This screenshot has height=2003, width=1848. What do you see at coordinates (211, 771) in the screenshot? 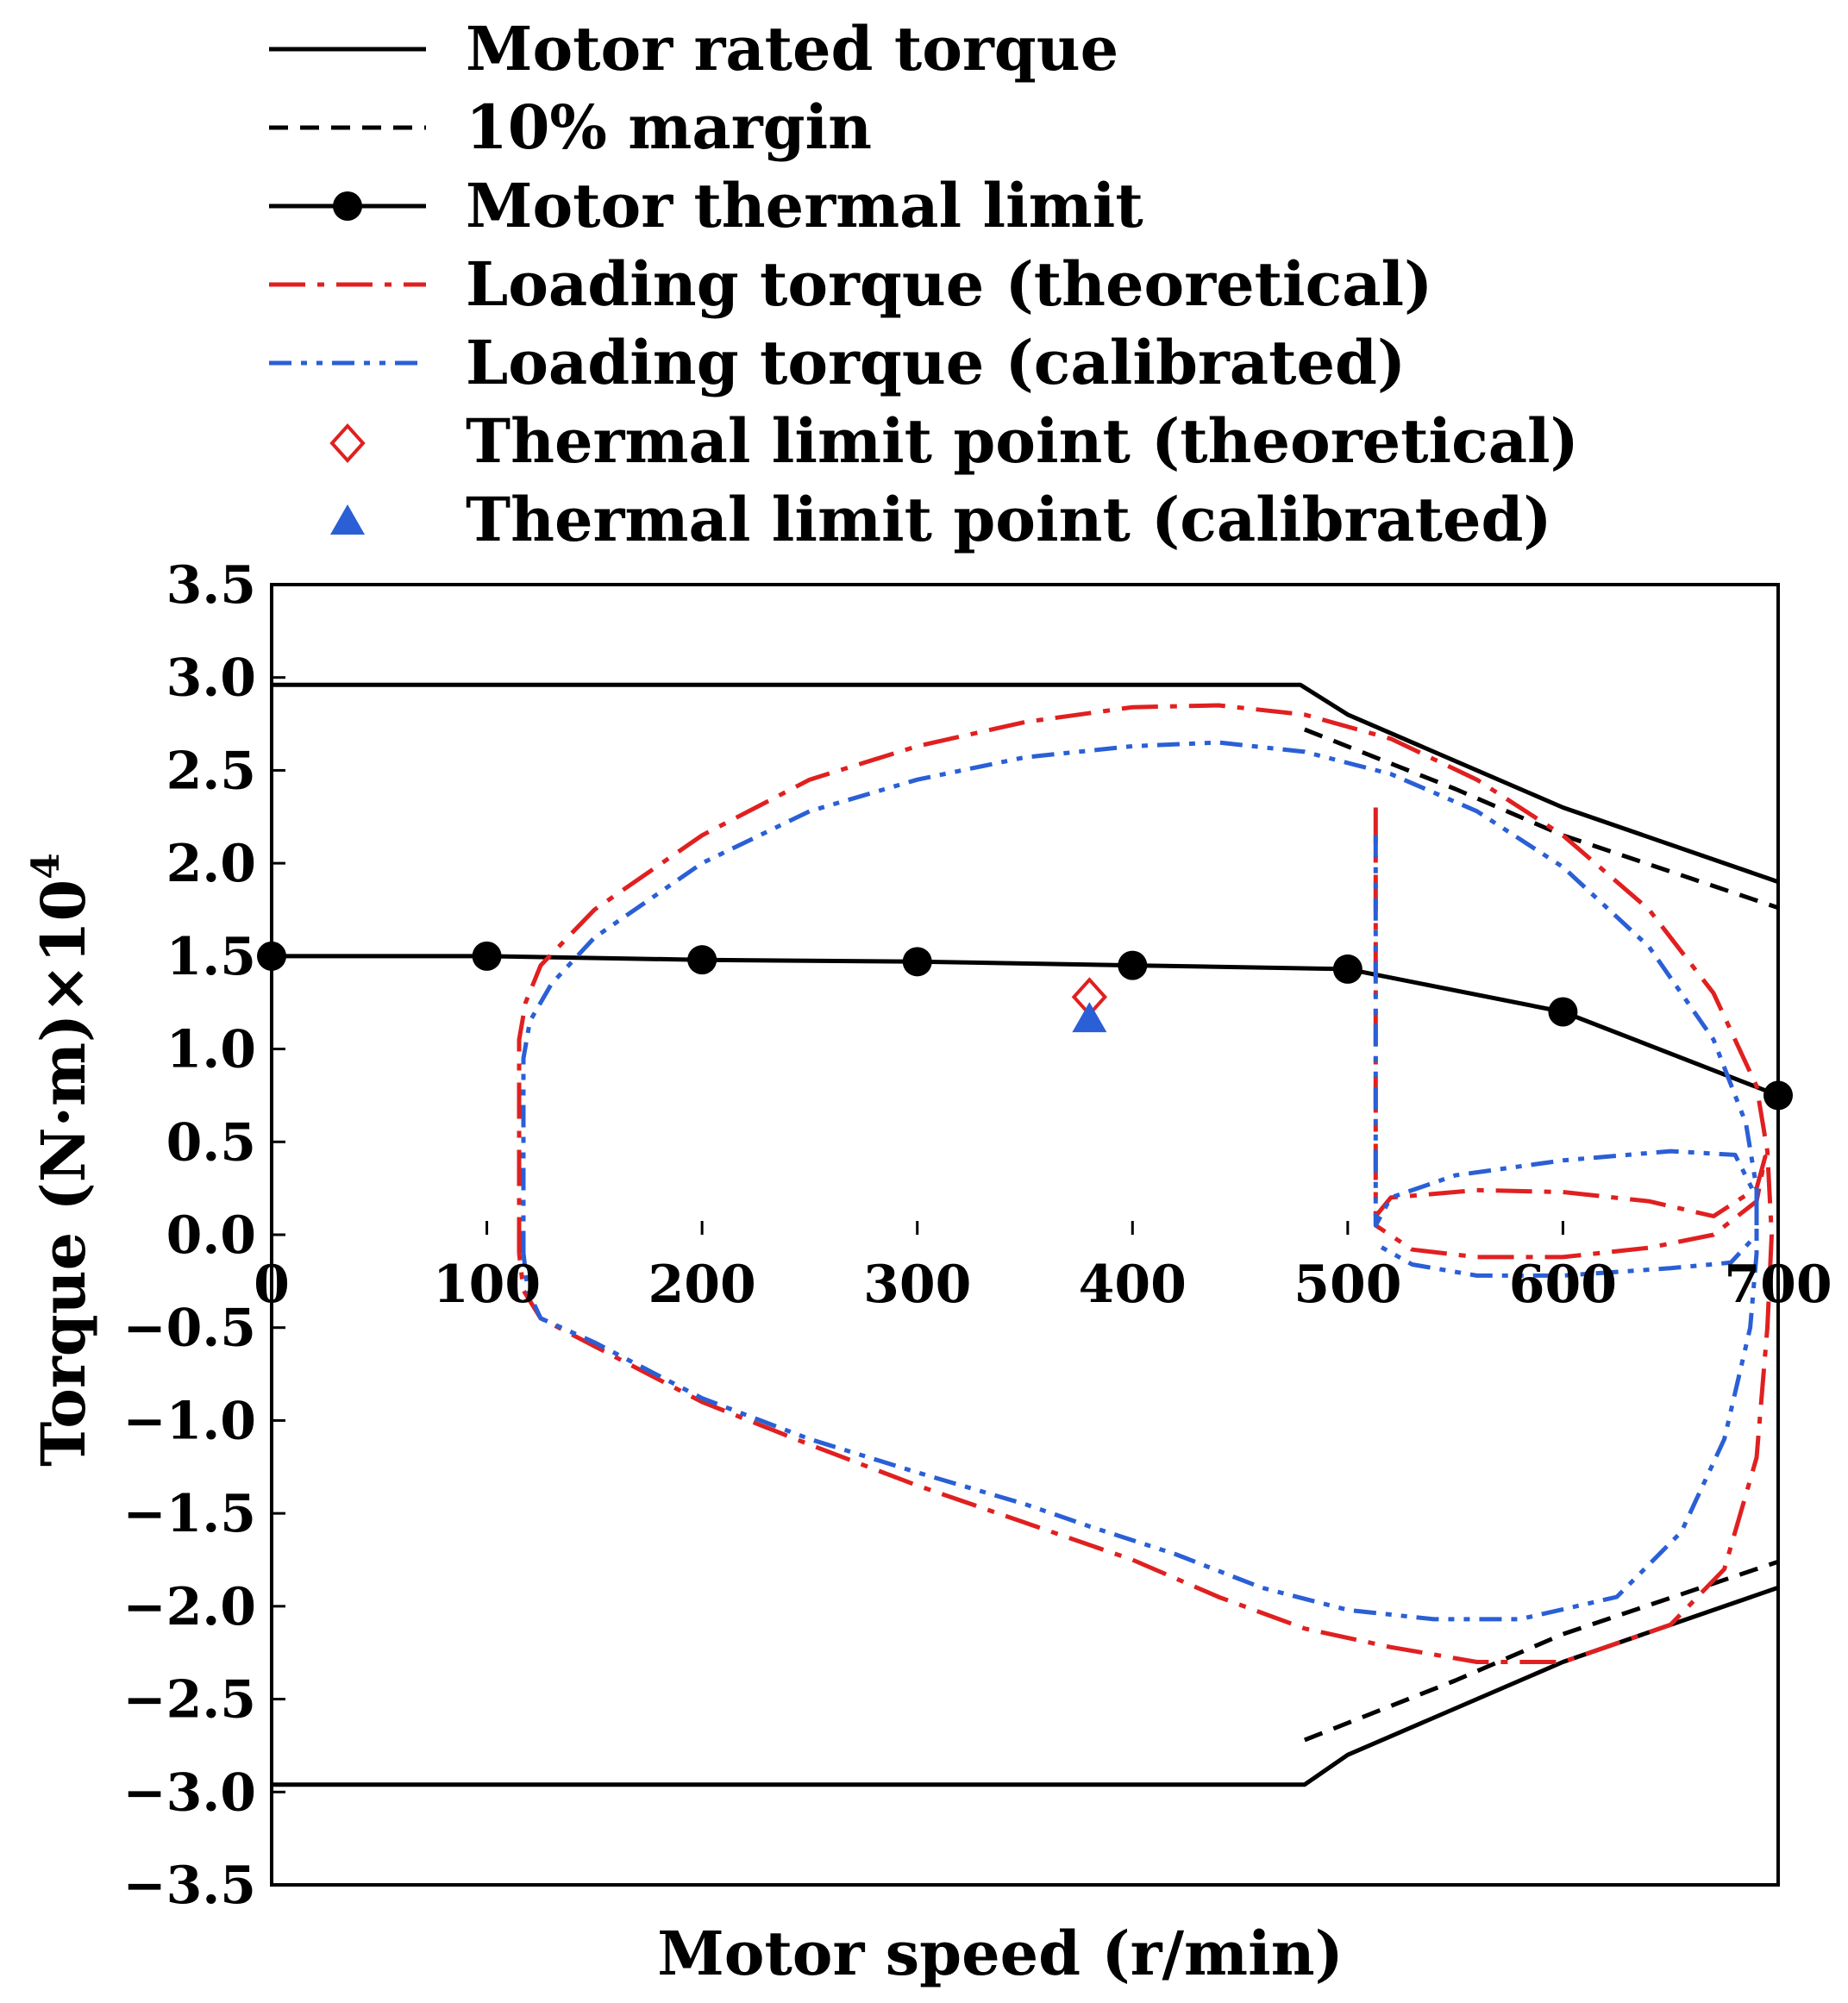
I see `y-tick-label: 2.5` at bounding box center [211, 771].